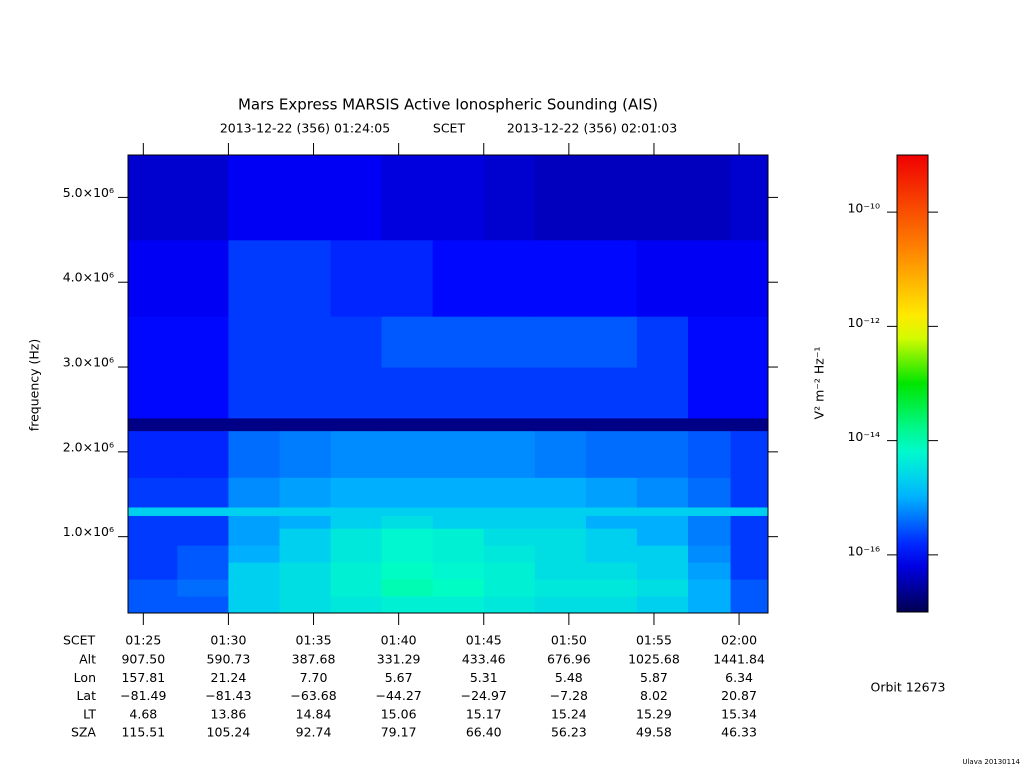 The width and height of the screenshot is (1024, 768). Describe the element at coordinates (229, 713) in the screenshot. I see `ephemeris-value: 13.86` at that location.